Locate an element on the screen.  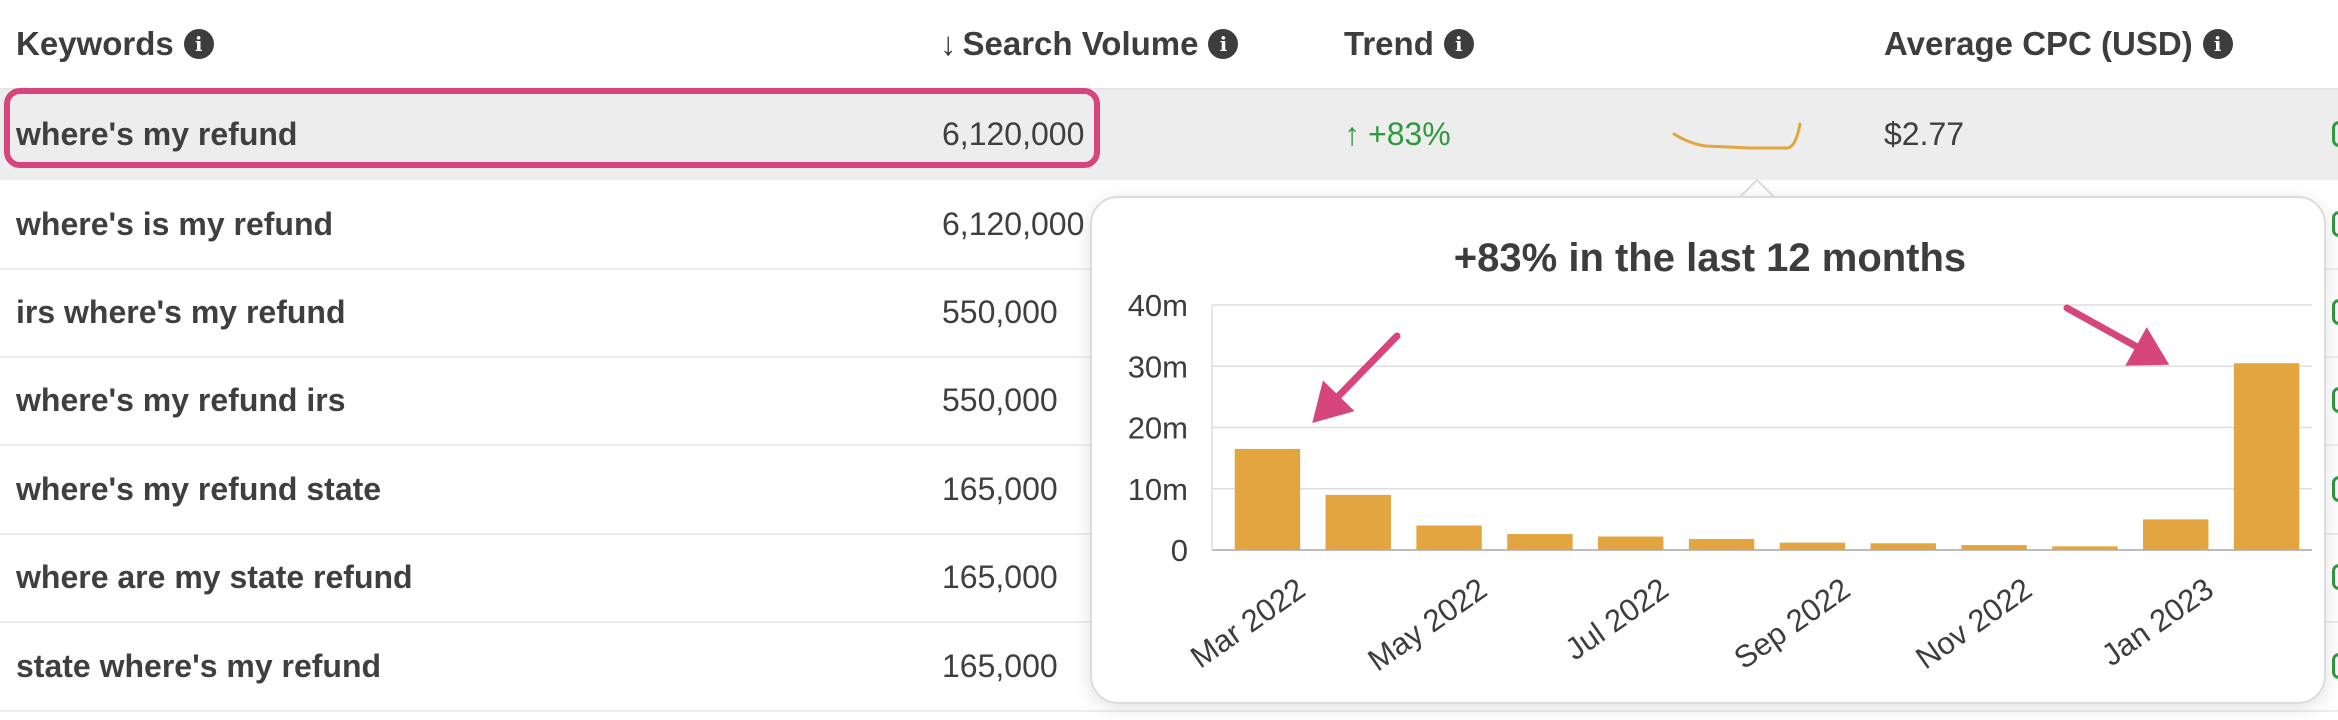
annotation-arrow-right is located at coordinates (2116, 335).